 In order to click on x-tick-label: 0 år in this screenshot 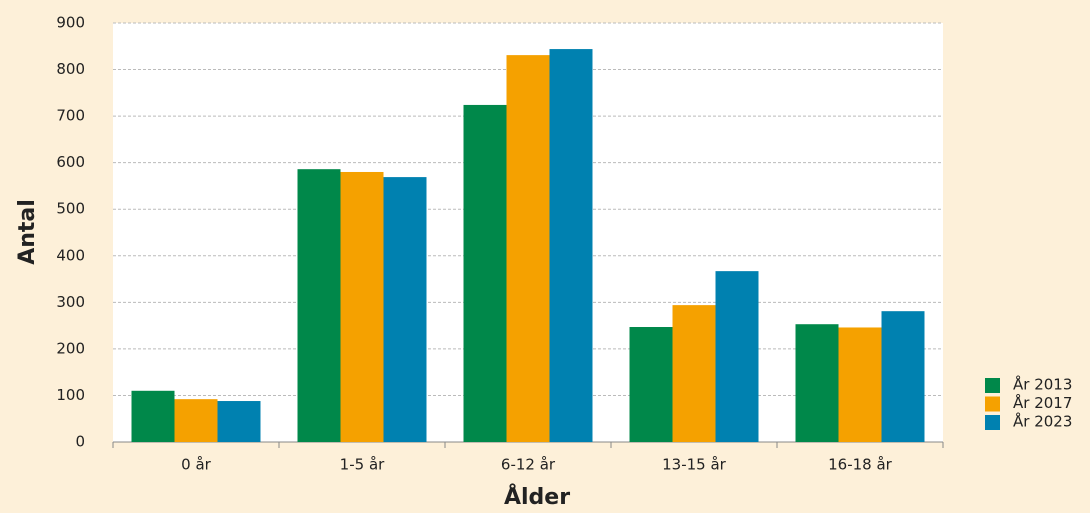, I will do `click(196, 465)`.